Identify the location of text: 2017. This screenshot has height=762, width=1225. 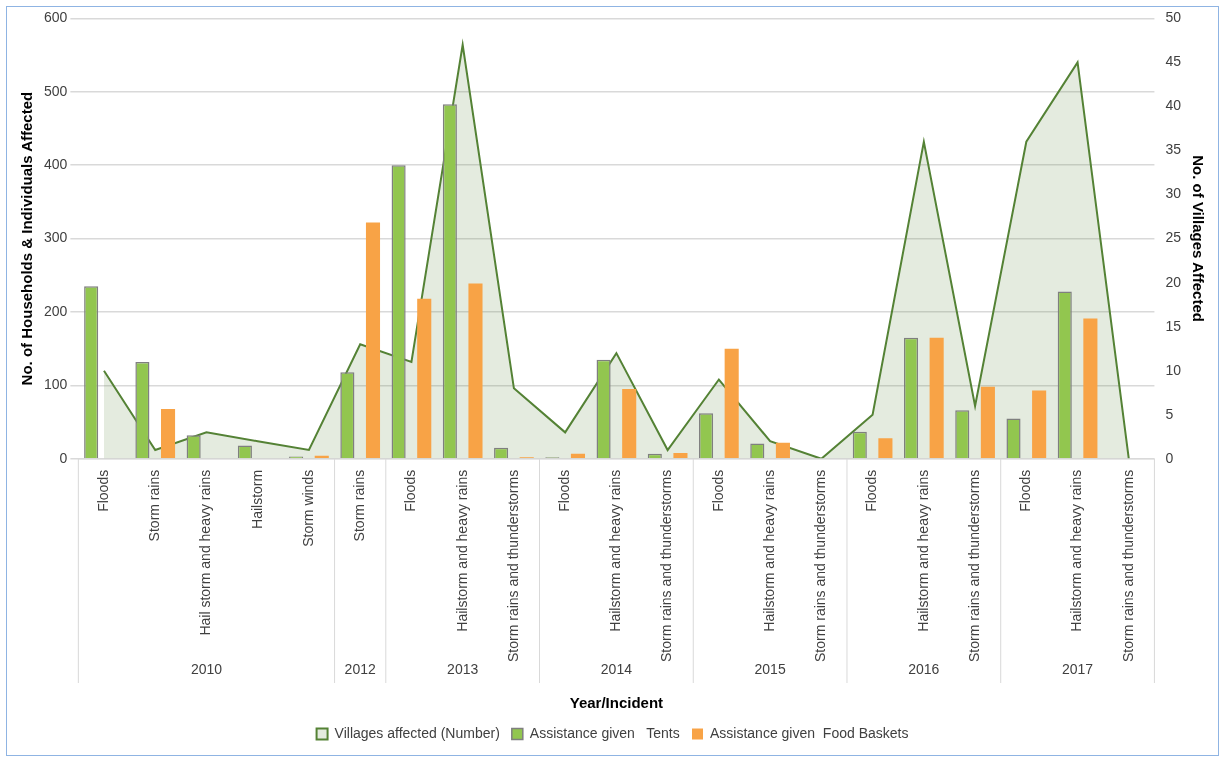
(1077, 668).